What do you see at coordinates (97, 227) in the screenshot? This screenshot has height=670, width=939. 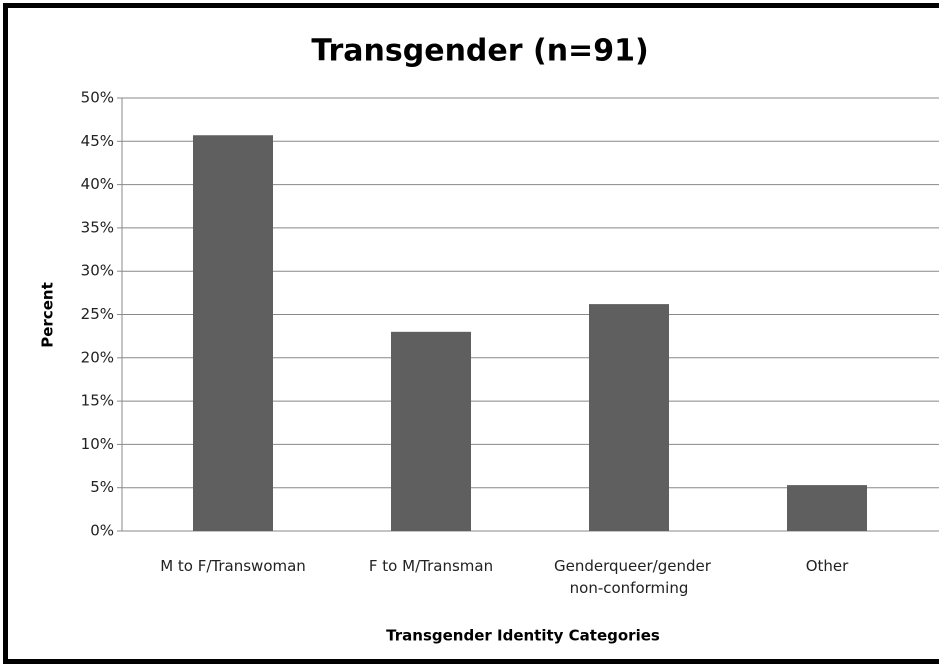 I see `y-tick-label: 35%` at bounding box center [97, 227].